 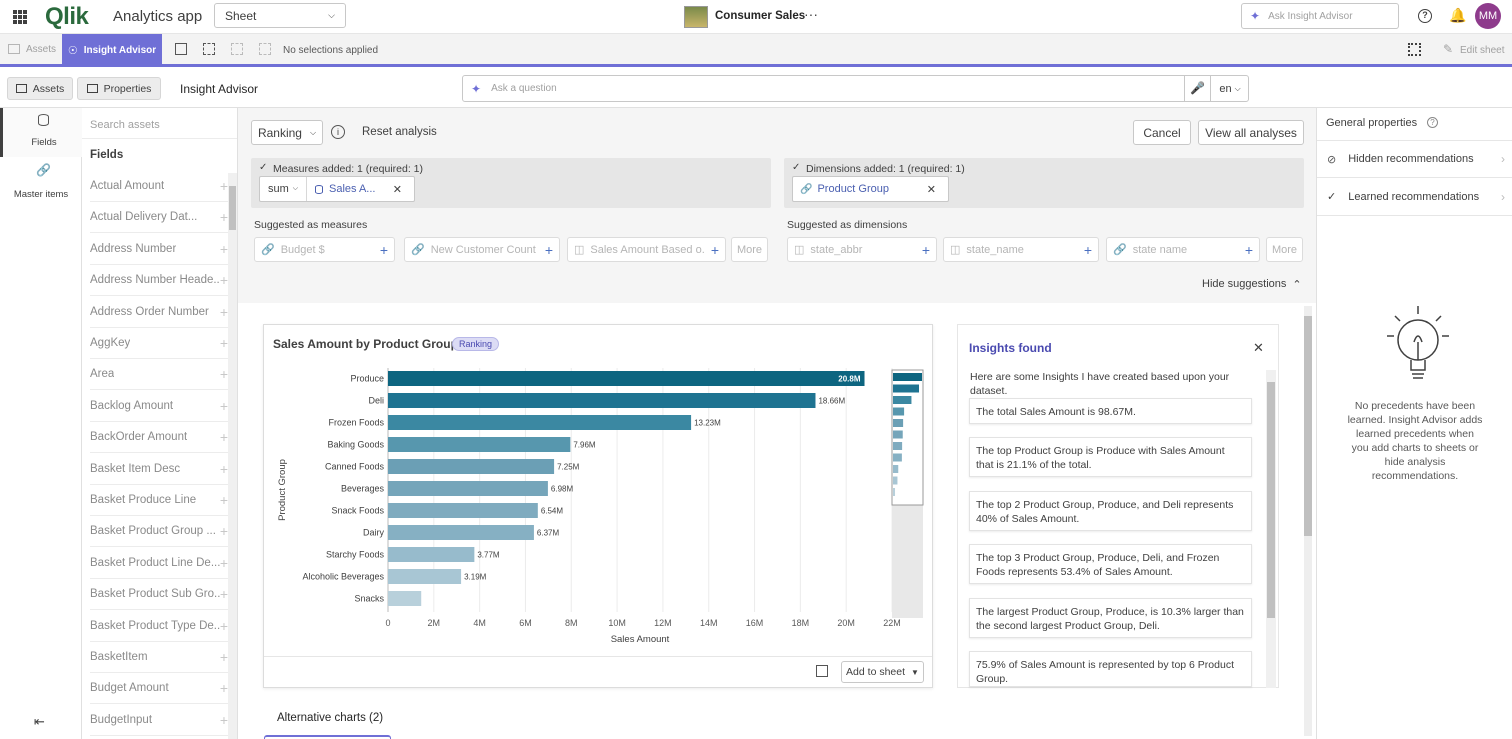 I want to click on apps-grid-icon, so click(x=20, y=17).